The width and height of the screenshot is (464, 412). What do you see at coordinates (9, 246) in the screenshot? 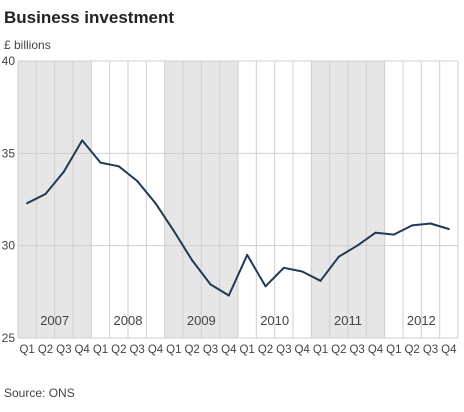
I see `y-tick-label: 30` at bounding box center [9, 246].